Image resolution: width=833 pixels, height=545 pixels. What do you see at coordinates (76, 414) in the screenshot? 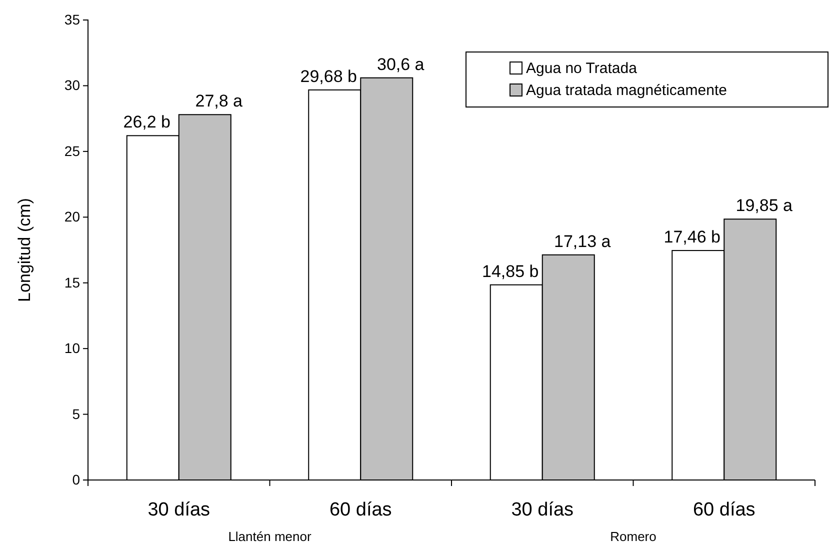
I see `y-tick-label: 5` at bounding box center [76, 414].